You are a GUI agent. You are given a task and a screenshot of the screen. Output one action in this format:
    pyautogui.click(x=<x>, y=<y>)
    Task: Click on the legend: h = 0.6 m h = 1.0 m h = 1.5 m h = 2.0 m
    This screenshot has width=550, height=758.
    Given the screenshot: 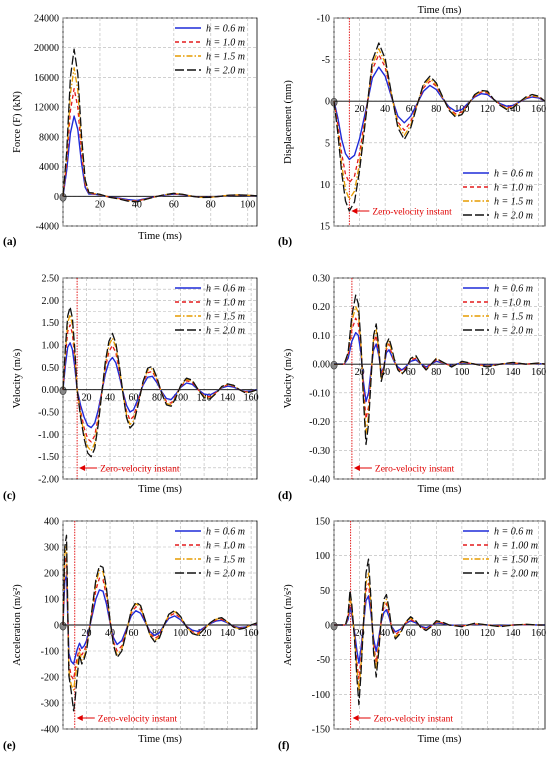 What is the action you would take?
    pyautogui.click(x=498, y=195)
    